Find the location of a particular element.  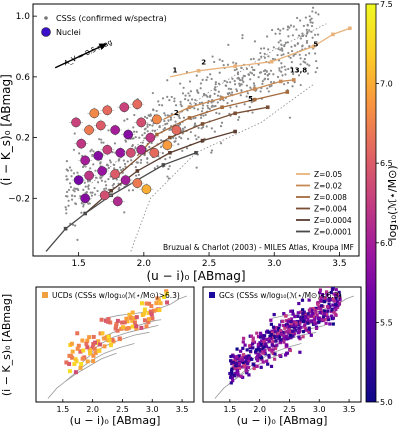

gc-x-axis-label: (u − i)₀ [ABmag] is located at coordinates (282, 420).